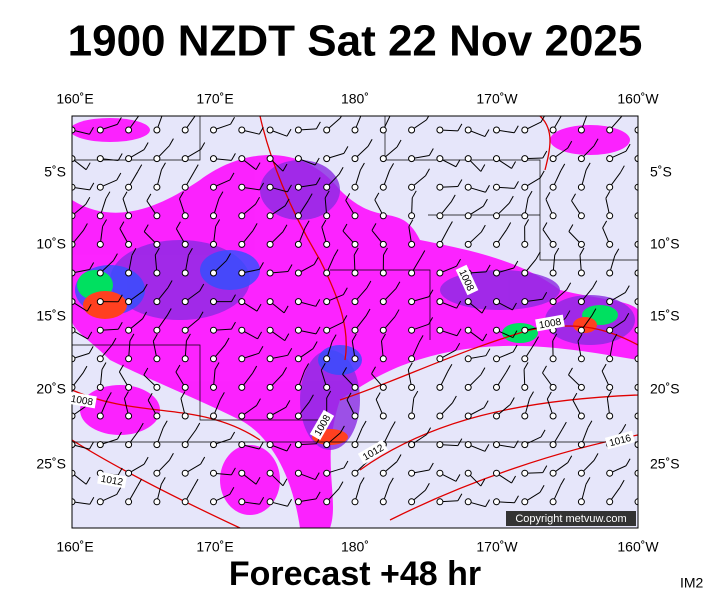 This screenshot has width=711, height=600. I want to click on lon-label: 160˚W, so click(638, 547).